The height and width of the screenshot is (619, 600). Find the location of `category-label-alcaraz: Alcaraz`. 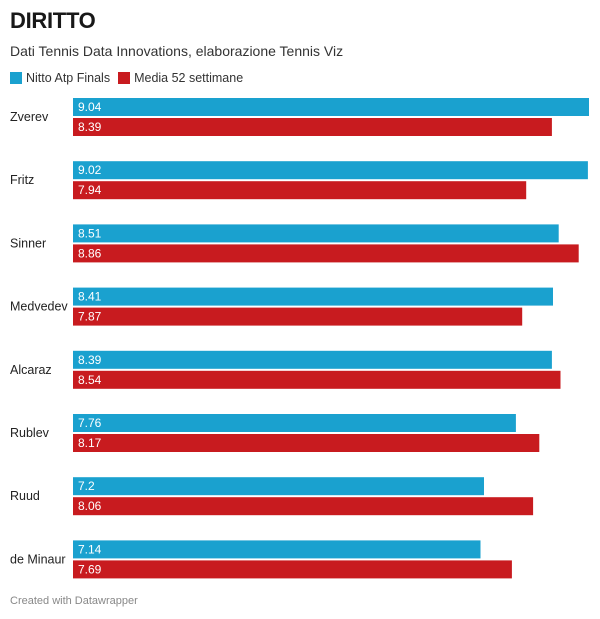

category-label-alcaraz: Alcaraz is located at coordinates (31, 370).